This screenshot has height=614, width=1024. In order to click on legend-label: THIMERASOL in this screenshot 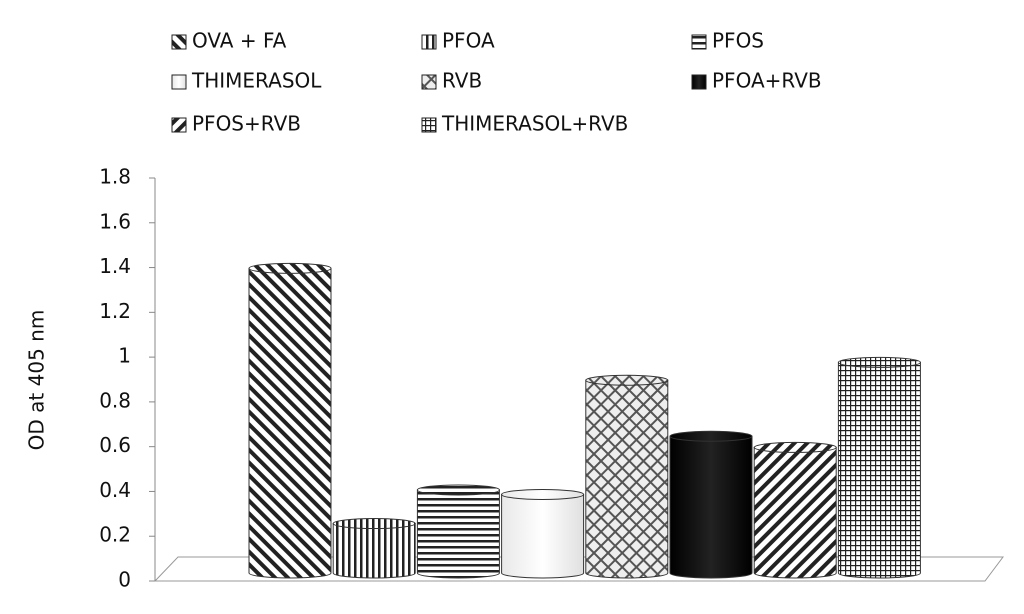, I will do `click(256, 81)`.